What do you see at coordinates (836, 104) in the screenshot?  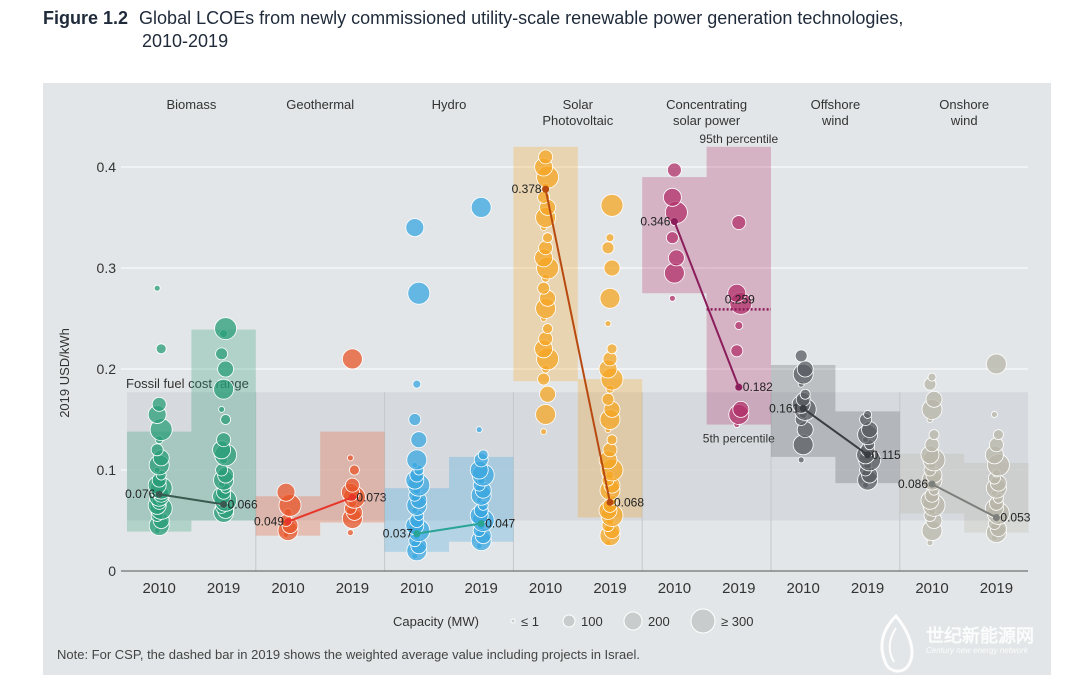 I see `tech-name-label: Offshore` at bounding box center [836, 104].